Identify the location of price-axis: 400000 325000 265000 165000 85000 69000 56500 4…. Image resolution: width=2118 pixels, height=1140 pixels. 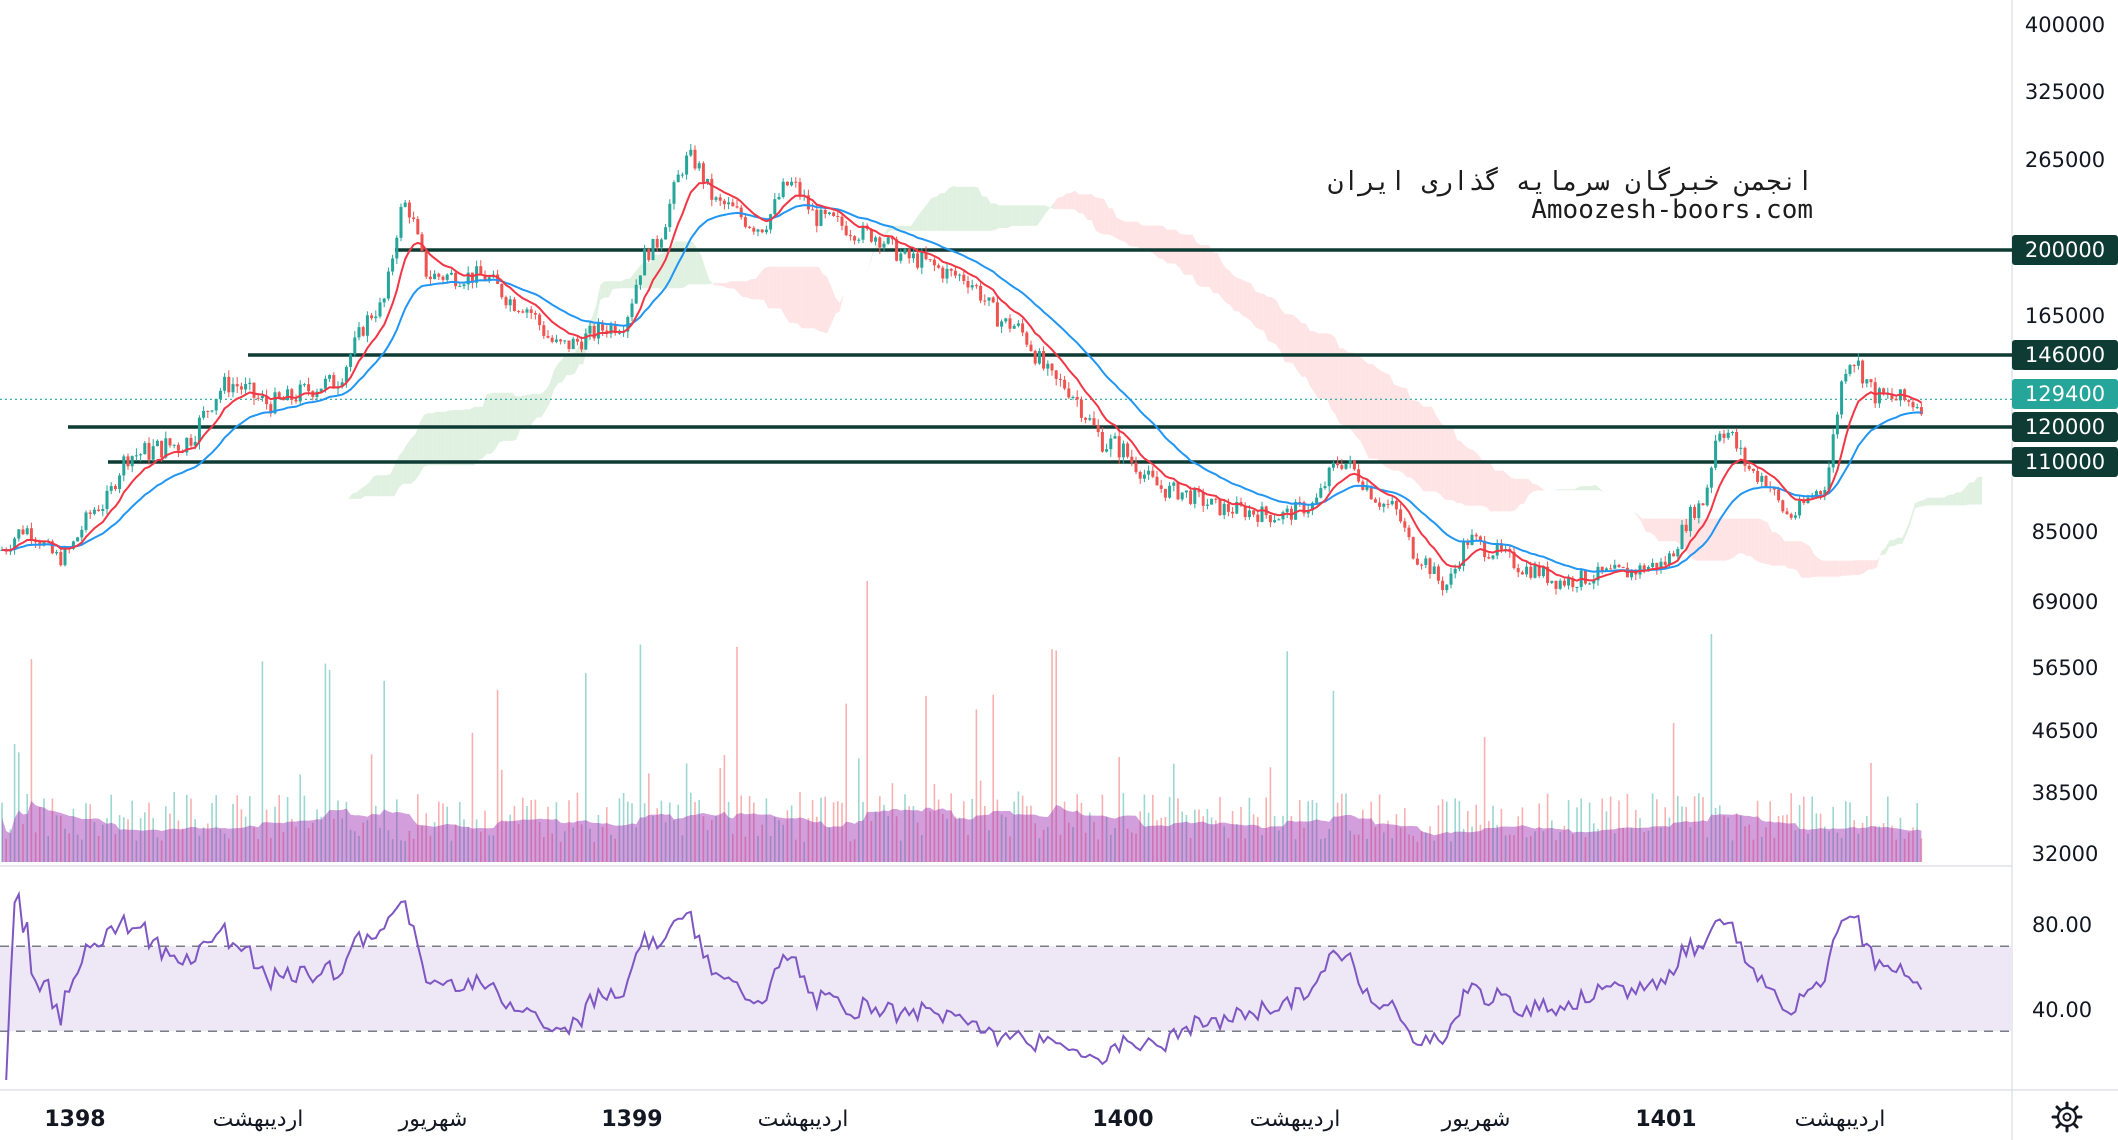
(2065, 439).